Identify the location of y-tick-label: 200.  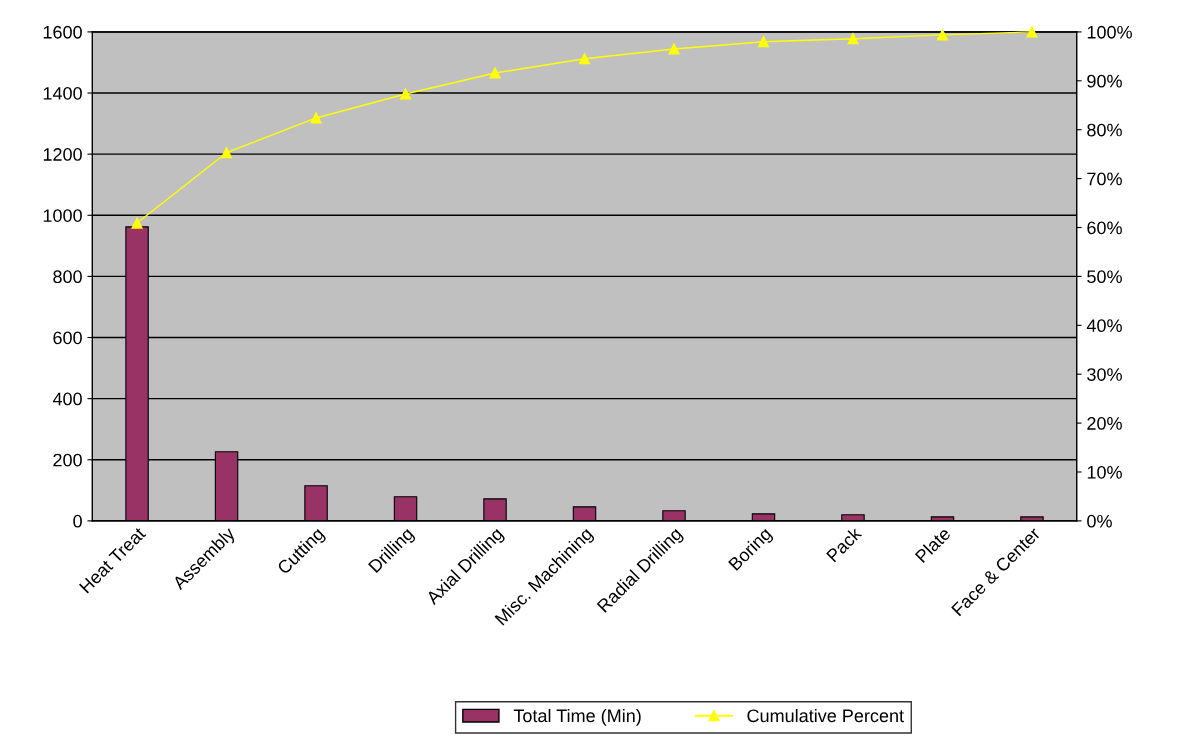
(67, 460).